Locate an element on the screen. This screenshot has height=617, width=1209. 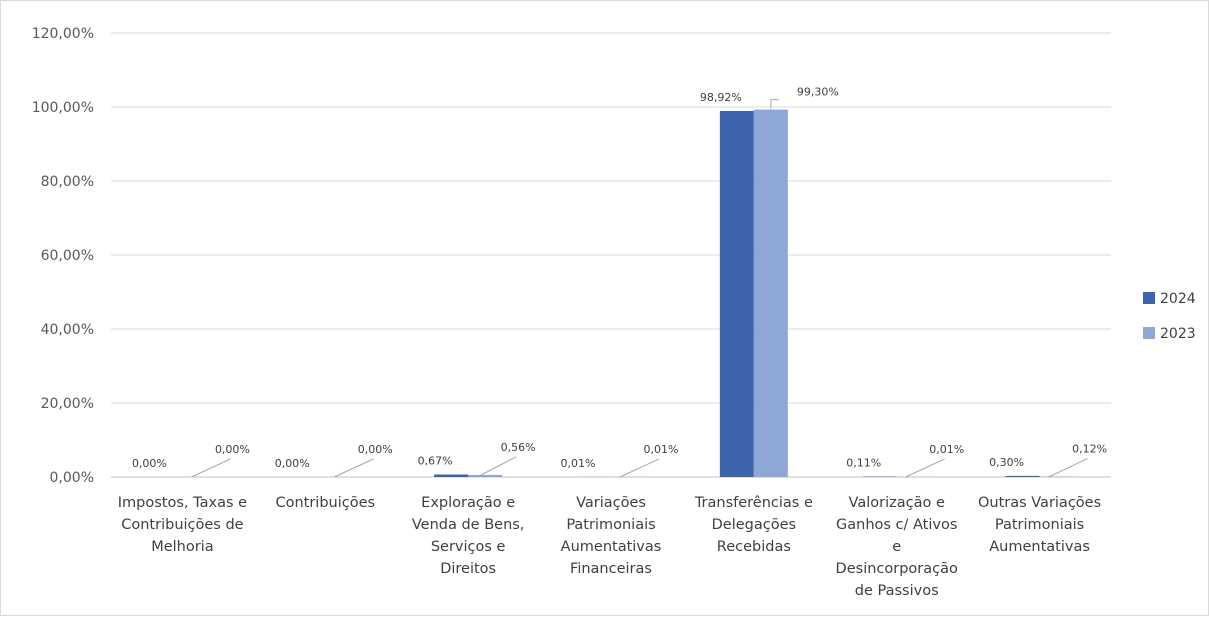
legend: 2024 2023 is located at coordinates (1169, 316).